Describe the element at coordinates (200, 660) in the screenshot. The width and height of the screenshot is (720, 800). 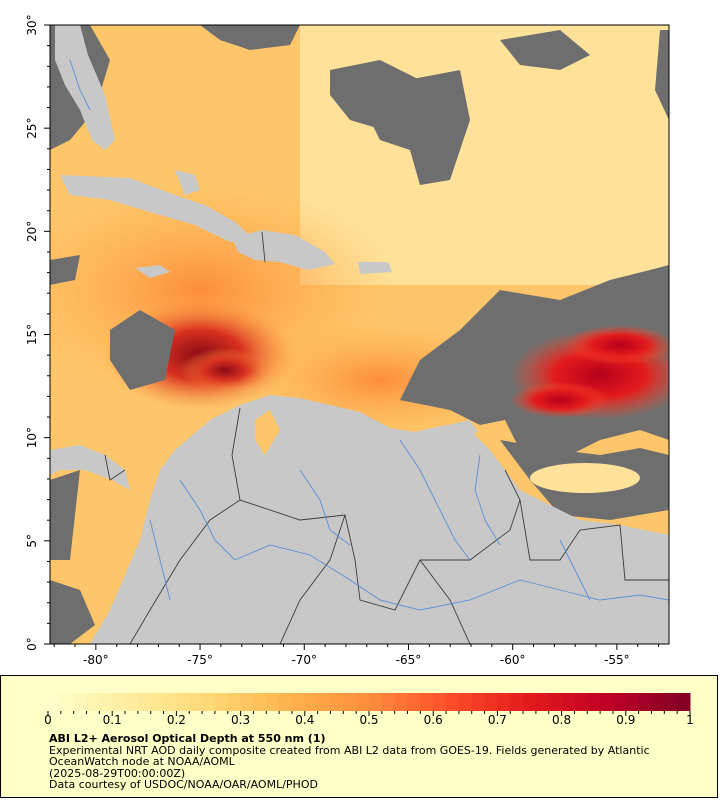
I see `lon-tick-label: -75°` at that location.